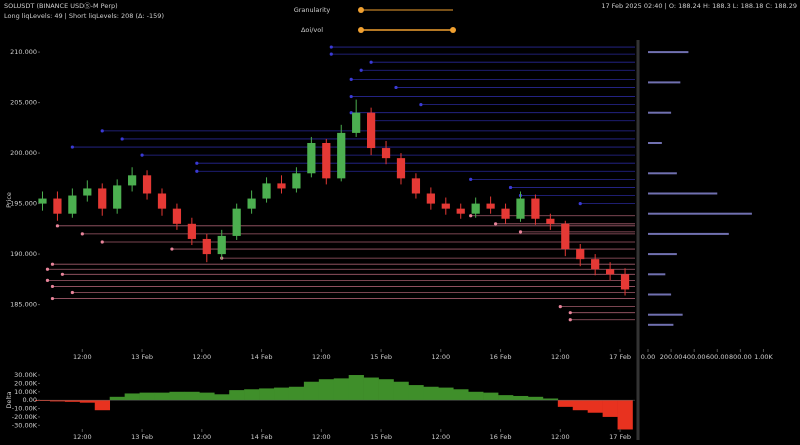 Image resolution: width=800 pixels, height=445 pixels. Describe the element at coordinates (620, 357) in the screenshot. I see `x-tick-label: 17 Feb` at that location.